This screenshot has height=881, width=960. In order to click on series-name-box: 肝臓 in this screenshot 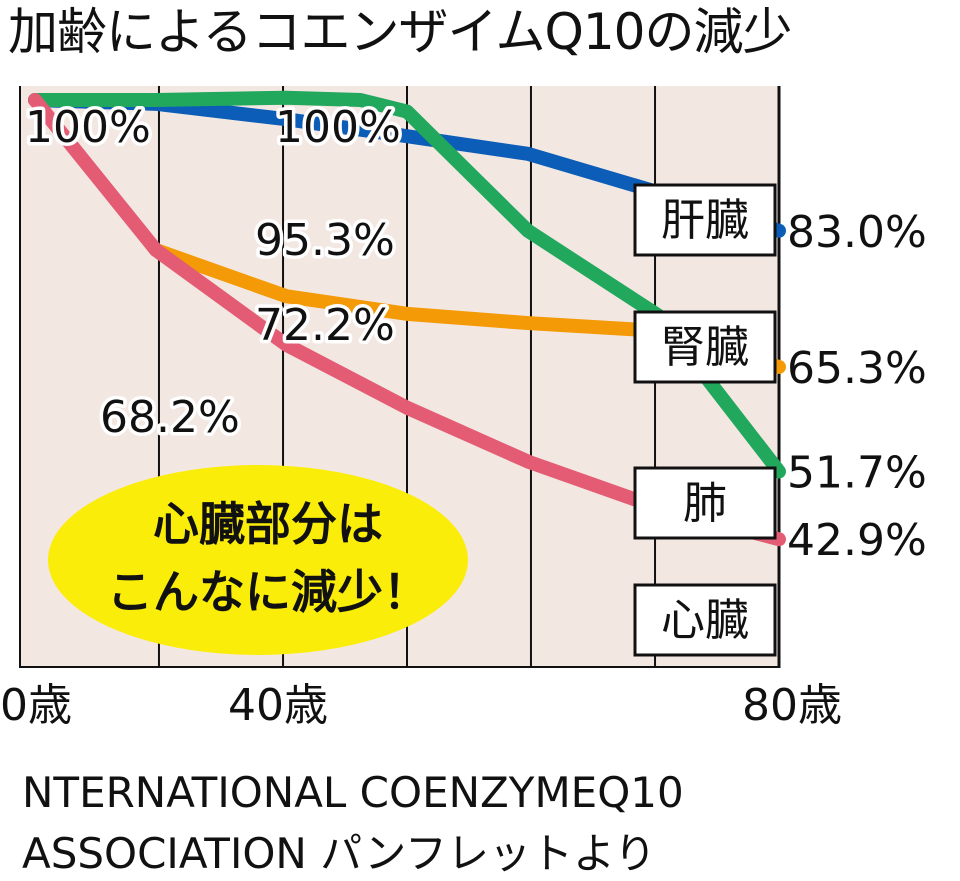, I will do `click(705, 220)`.